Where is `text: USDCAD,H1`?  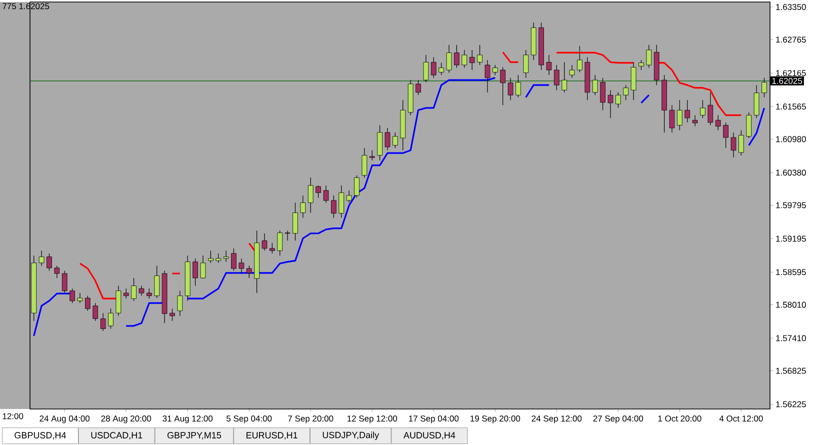
text: USDCAD,H1 is located at coordinates (116, 436).